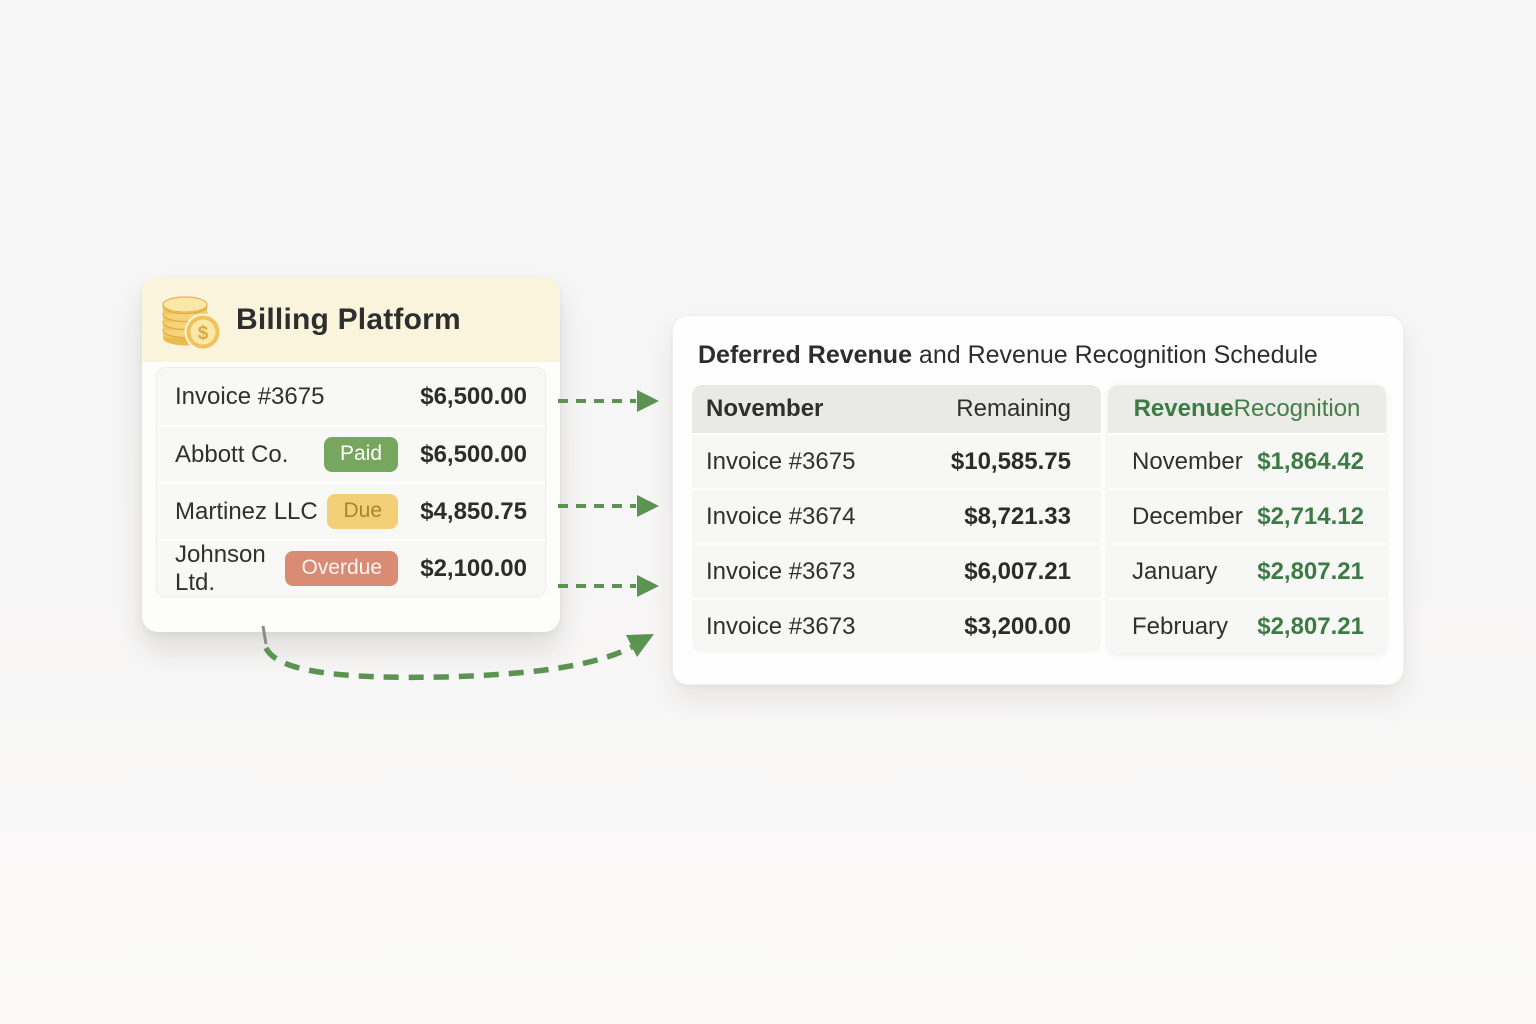  I want to click on arrowhead-3-icon, so click(648, 586).